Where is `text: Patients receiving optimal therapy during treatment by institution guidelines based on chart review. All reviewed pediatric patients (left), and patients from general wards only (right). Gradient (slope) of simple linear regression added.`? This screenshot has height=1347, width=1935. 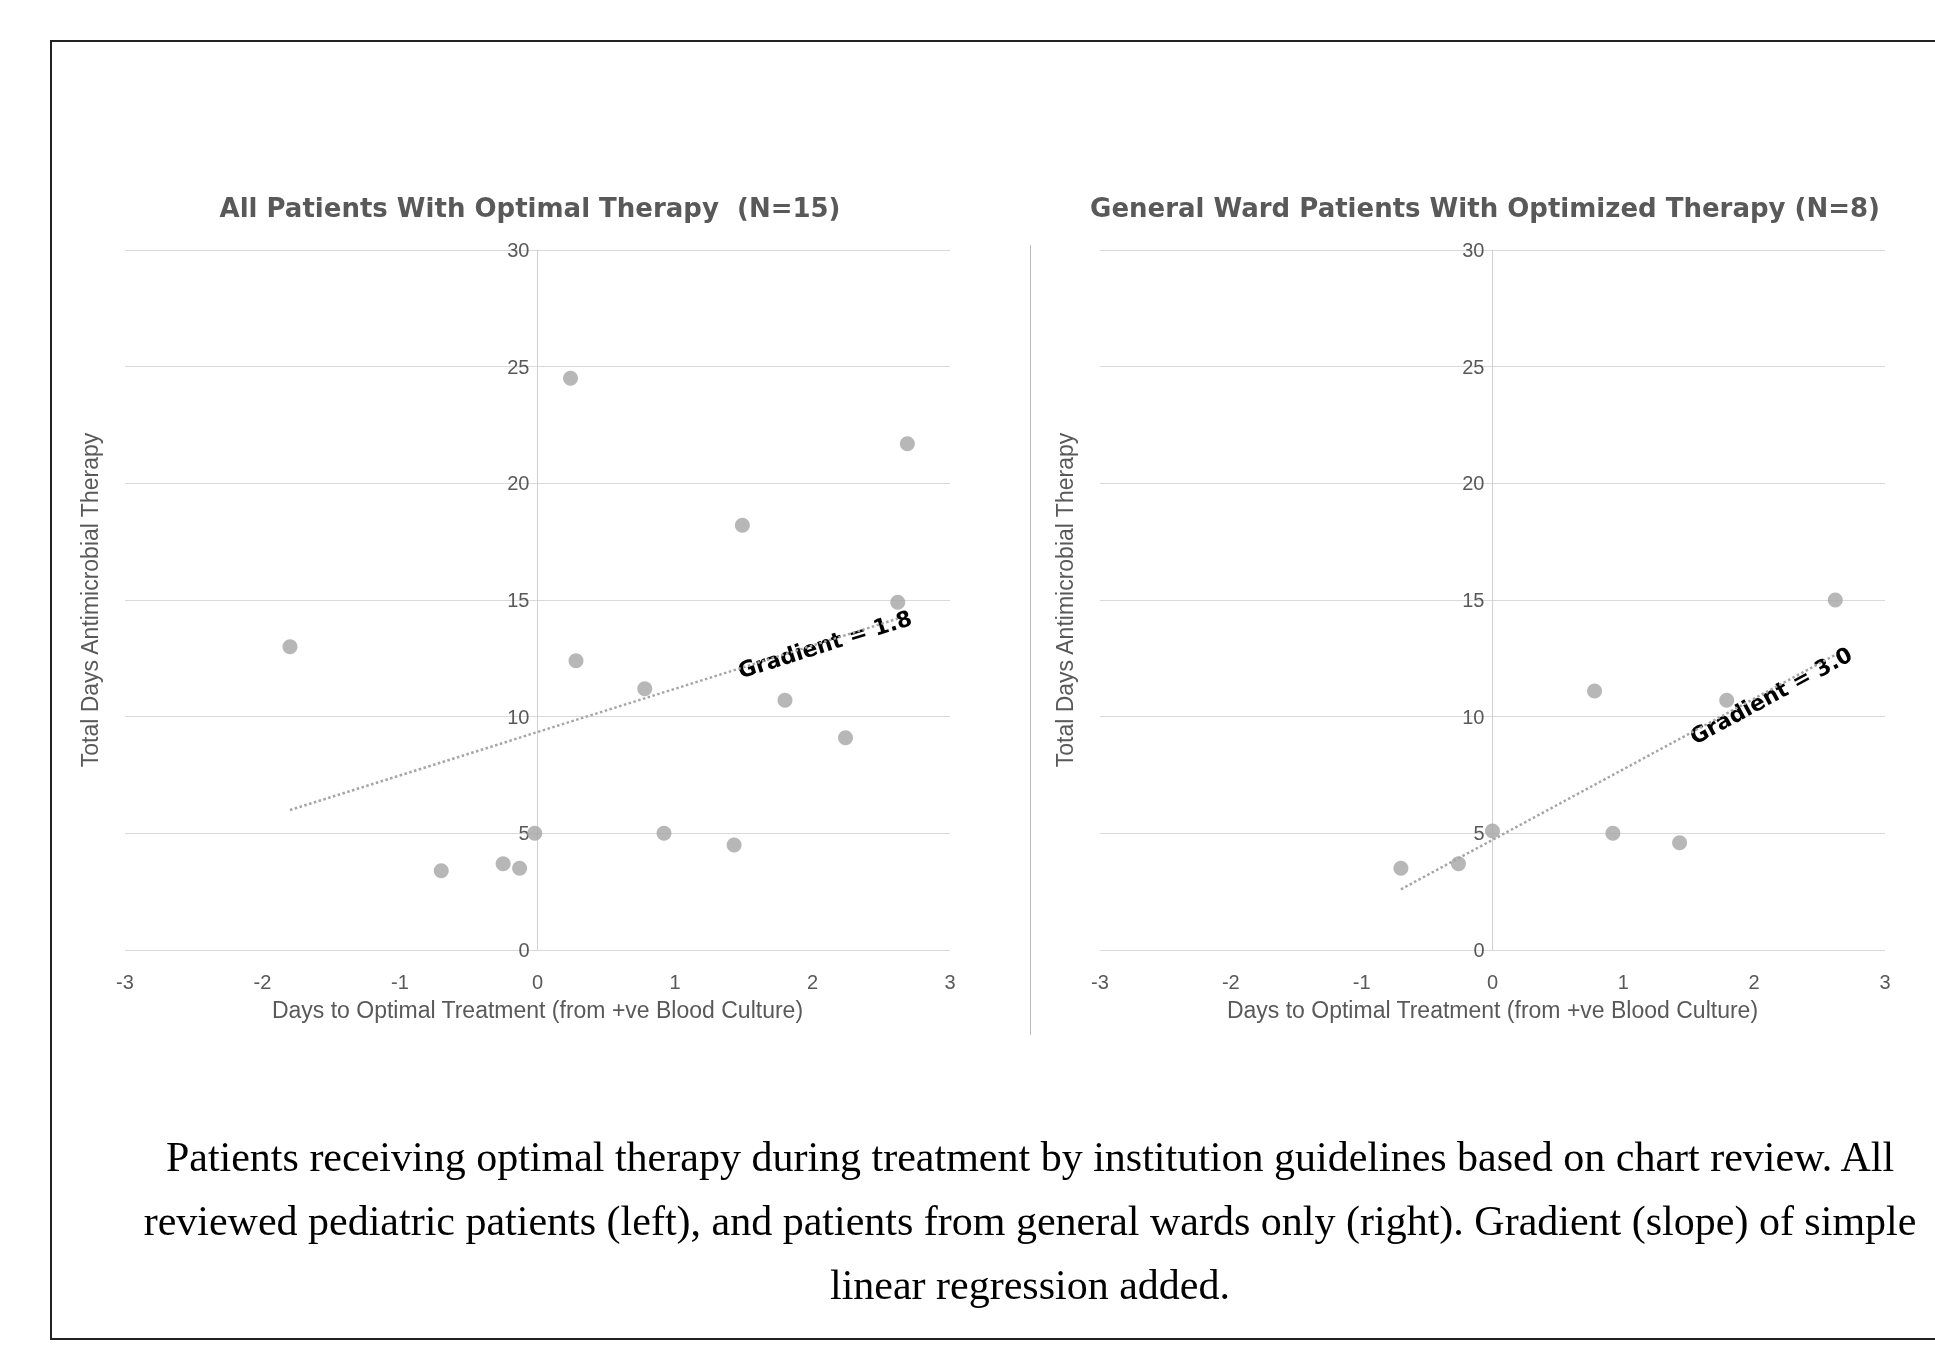
text: Patients receiving optimal therapy during treatment by institution guidelines based on chart review. All reviewed pediatric patients (left), and patients from general wards only (right). Gradient (slope) of simple linear regression added. is located at coordinates (1030, 1221).